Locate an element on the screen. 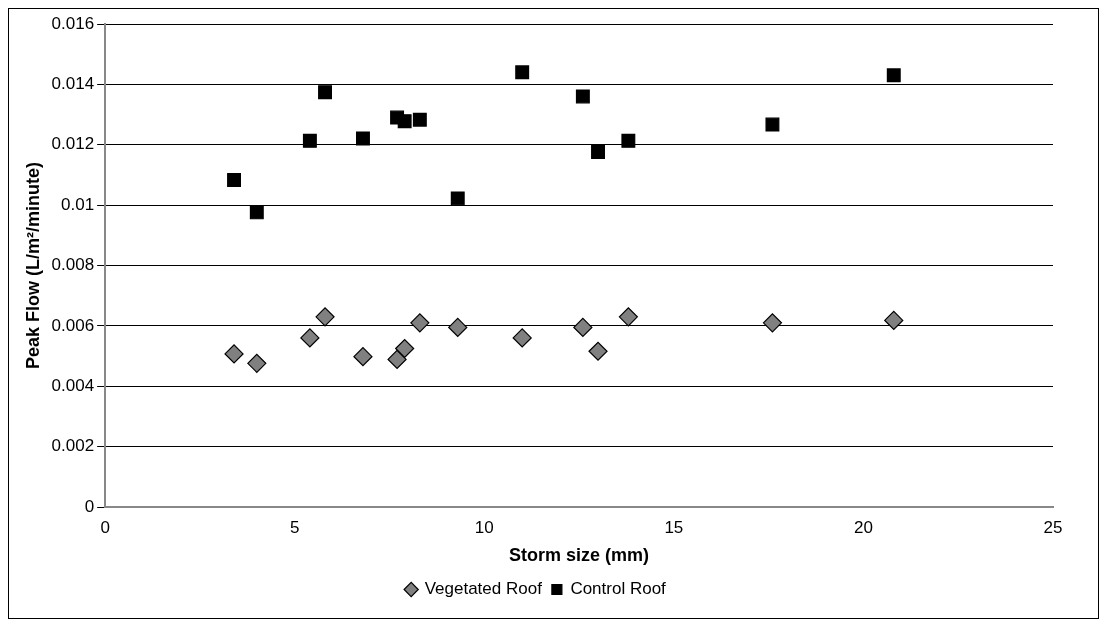 The height and width of the screenshot is (627, 1105). legend-label: Control Roof is located at coordinates (618, 589).